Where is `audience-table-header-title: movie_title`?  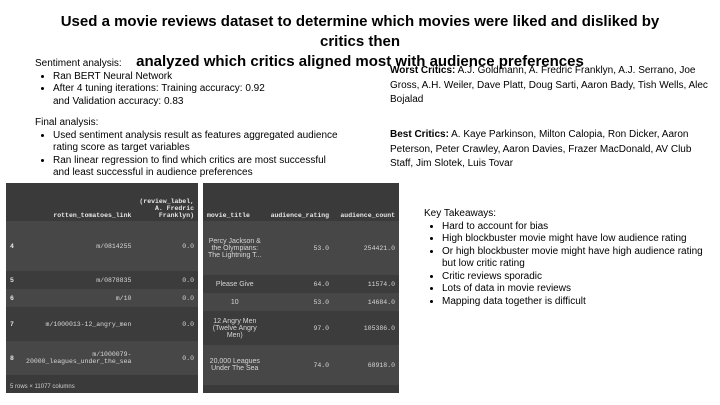
audience-table-header-title: movie_title is located at coordinates (228, 215).